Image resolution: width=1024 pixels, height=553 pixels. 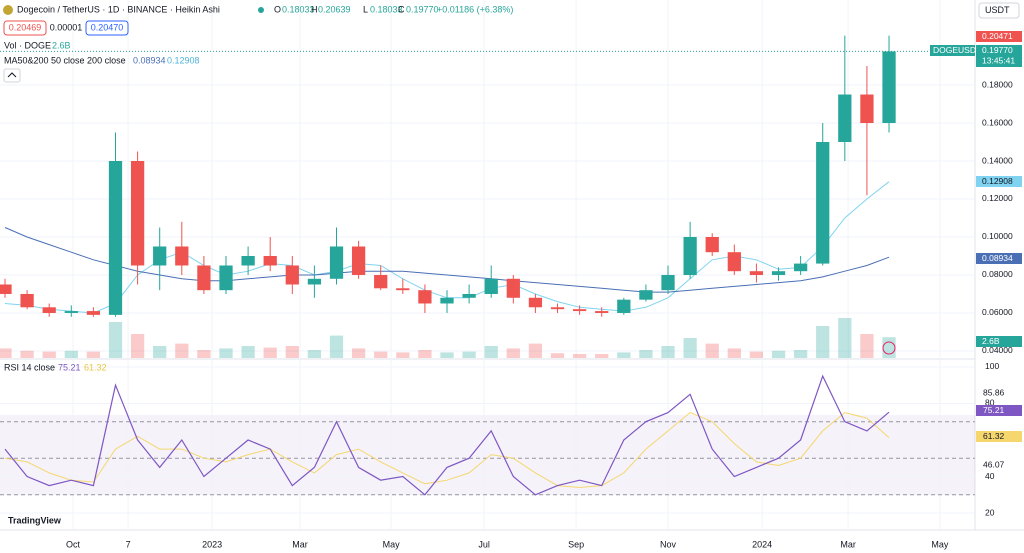 What do you see at coordinates (149, 60) in the screenshot?
I see `ma200-legend-value: 0.08934` at bounding box center [149, 60].